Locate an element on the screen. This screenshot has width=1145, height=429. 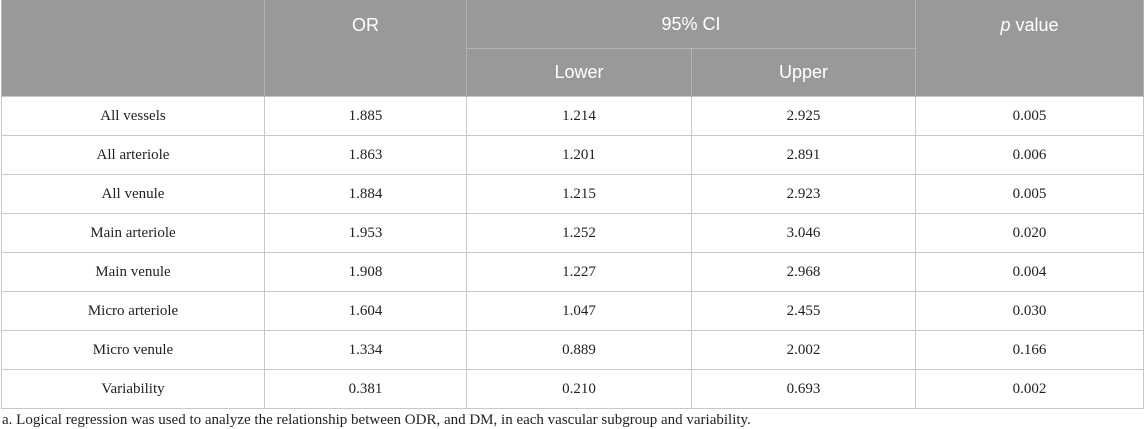
cell-upper: 0.693 is located at coordinates (803, 389).